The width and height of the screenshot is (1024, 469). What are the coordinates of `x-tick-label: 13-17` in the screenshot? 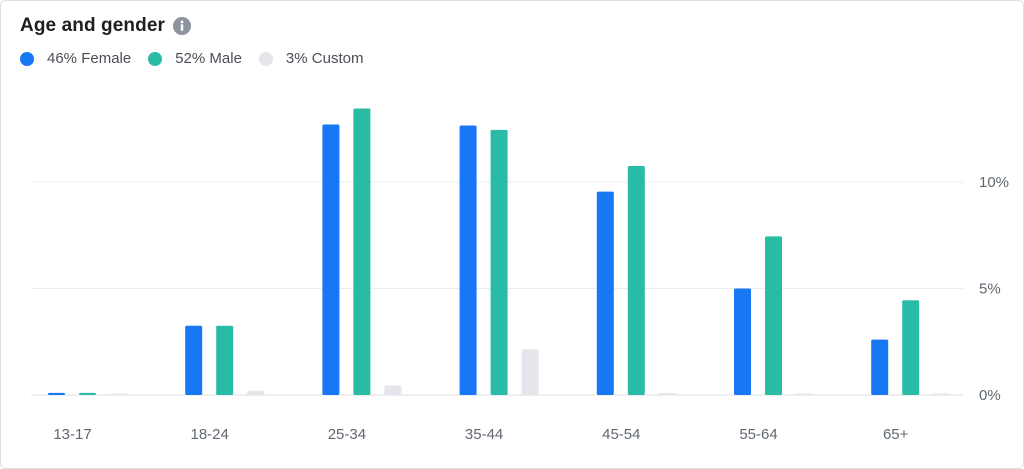 It's located at (72, 434).